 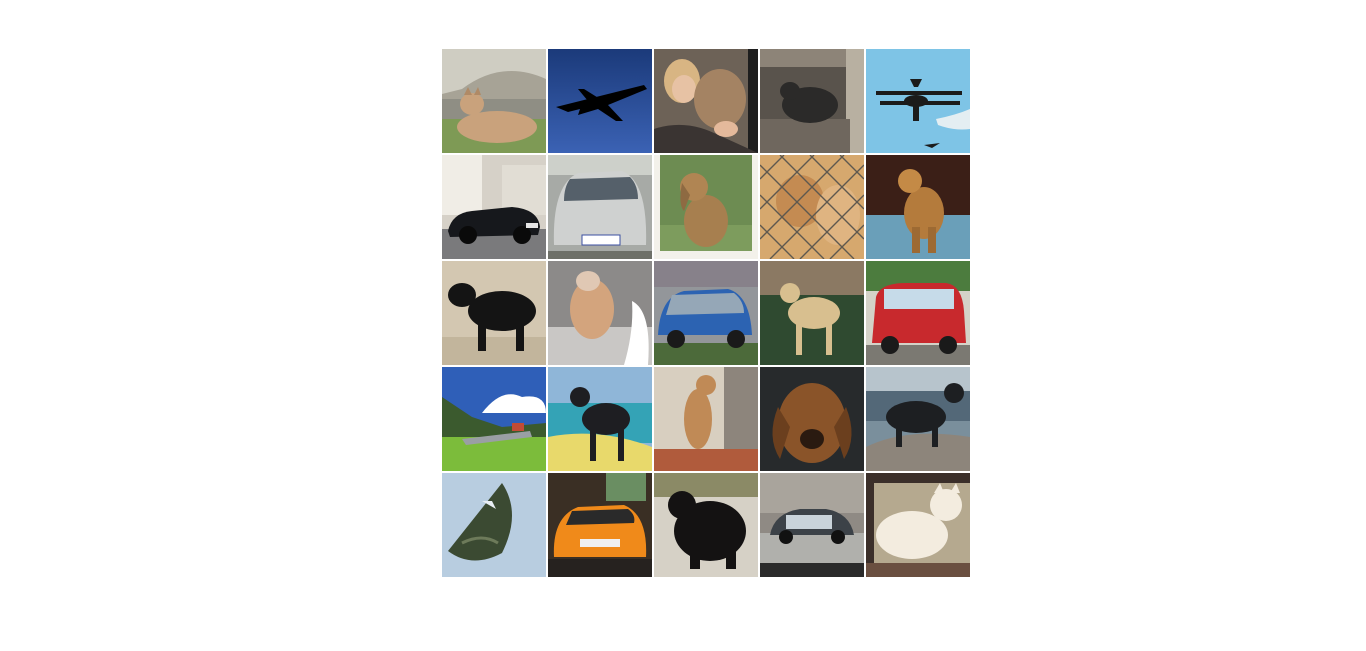 What do you see at coordinates (706, 525) in the screenshot?
I see `tile-black-fluffy-dog` at bounding box center [706, 525].